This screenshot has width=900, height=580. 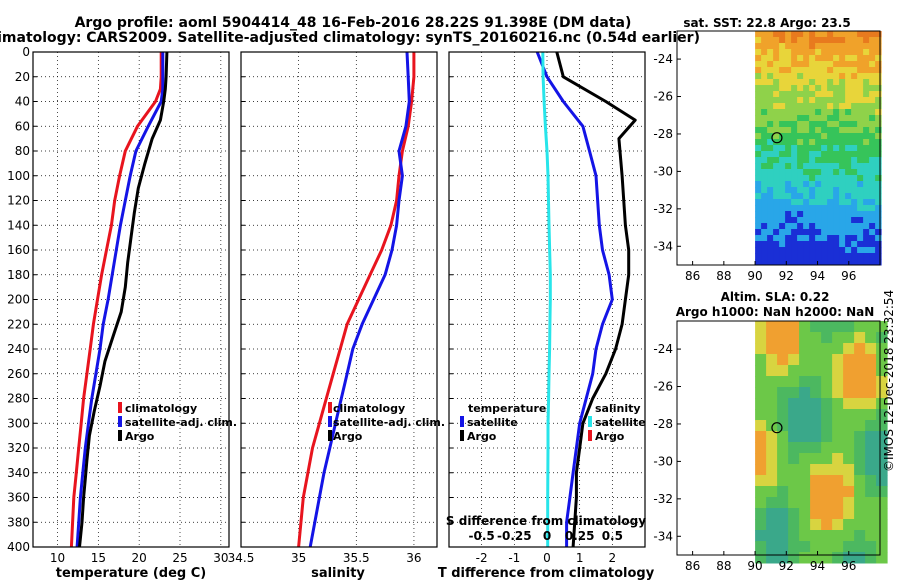 I want to click on sst-map-title: sat. SST: 22.8 Argo: 23.5, so click(x=766, y=23).